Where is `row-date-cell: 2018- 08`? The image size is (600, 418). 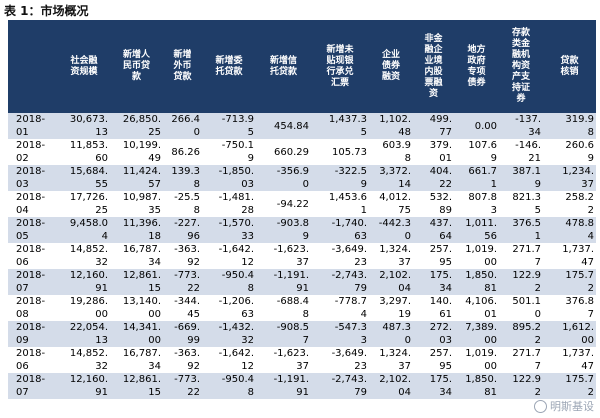 row-date-cell: 2018- 08 is located at coordinates (33, 308).